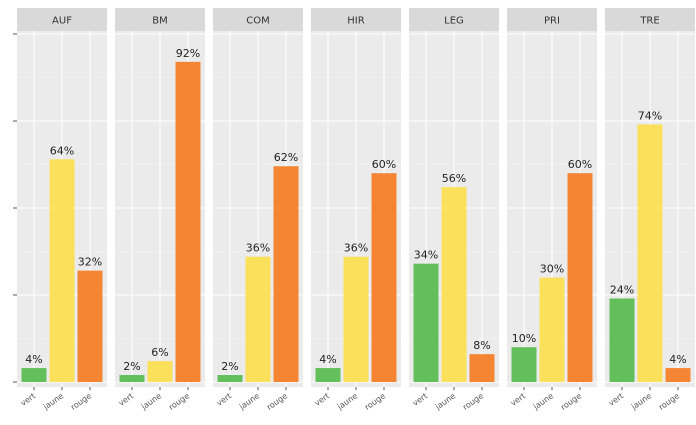 The width and height of the screenshot is (696, 425). Describe the element at coordinates (286, 157) in the screenshot. I see `bar-value-label: 62%` at that location.